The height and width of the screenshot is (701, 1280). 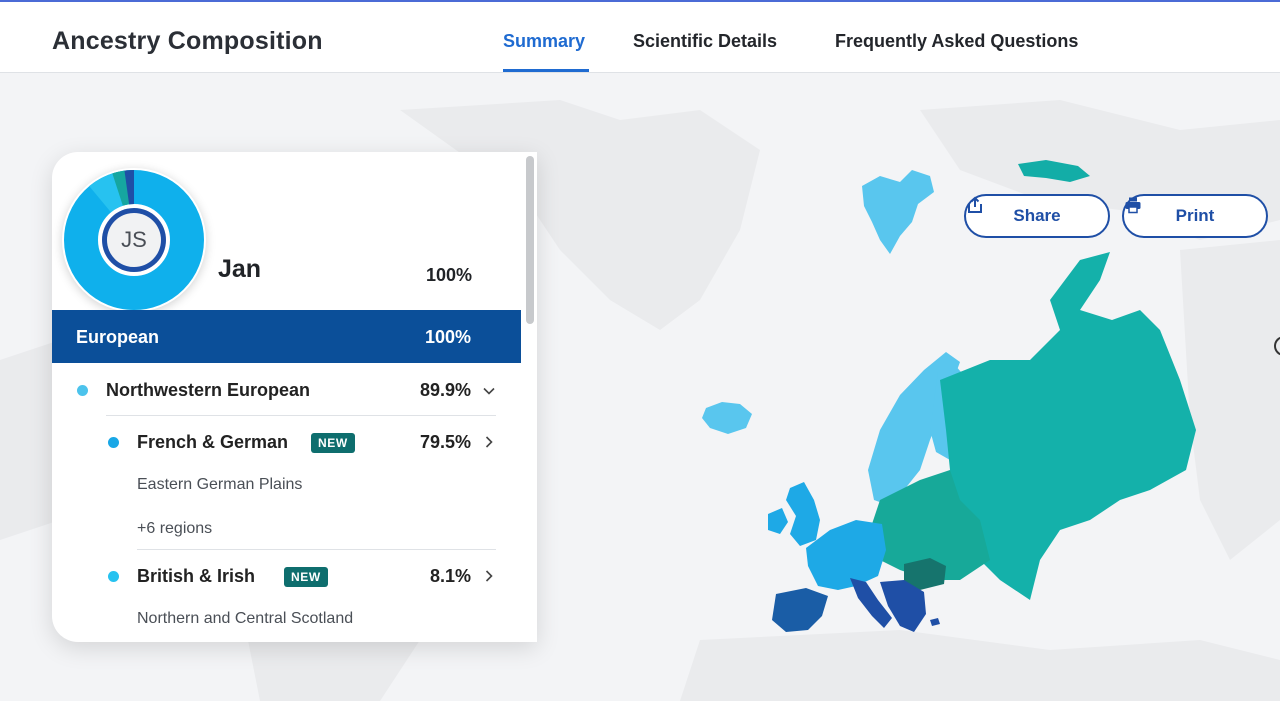 I want to click on region-arctic-islands, so click(x=1054, y=171).